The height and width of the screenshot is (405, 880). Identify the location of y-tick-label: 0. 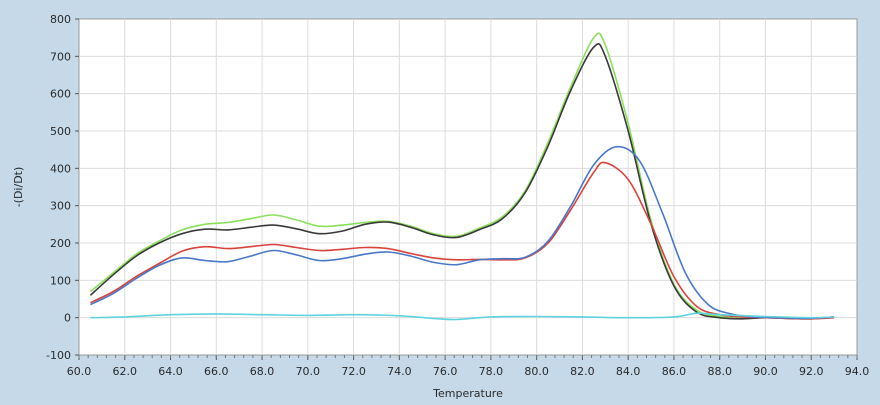
(67, 318).